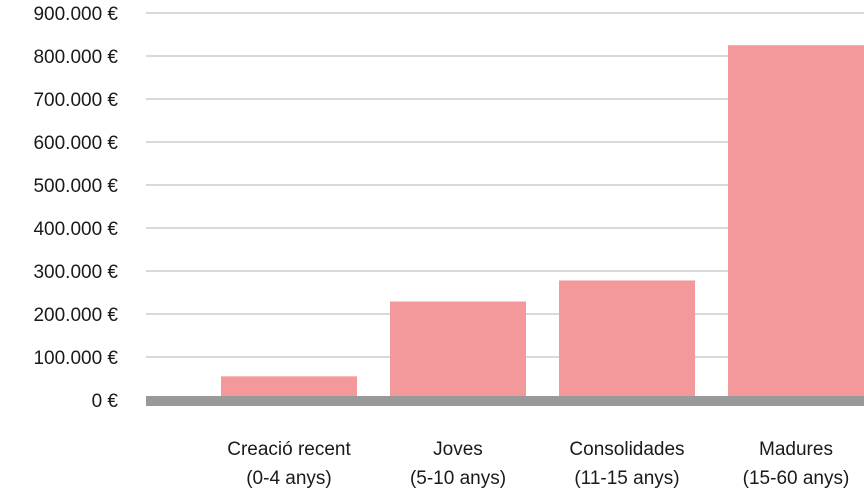 This screenshot has height=499, width=864. Describe the element at coordinates (458, 449) in the screenshot. I see `x-category-label: Joves` at that location.